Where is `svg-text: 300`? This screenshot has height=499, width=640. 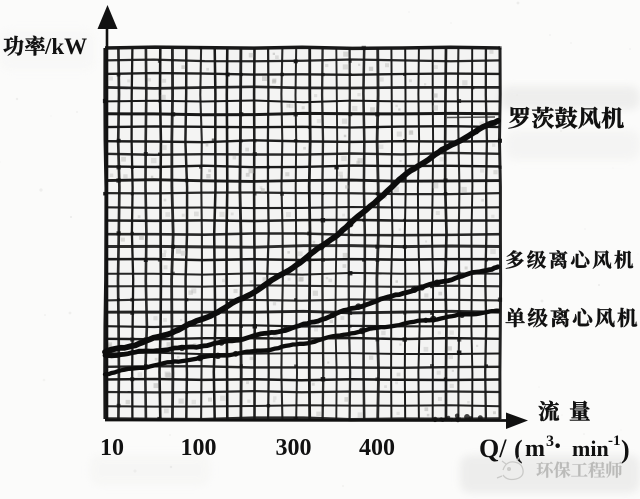 svg-text: 300 is located at coordinates (294, 448).